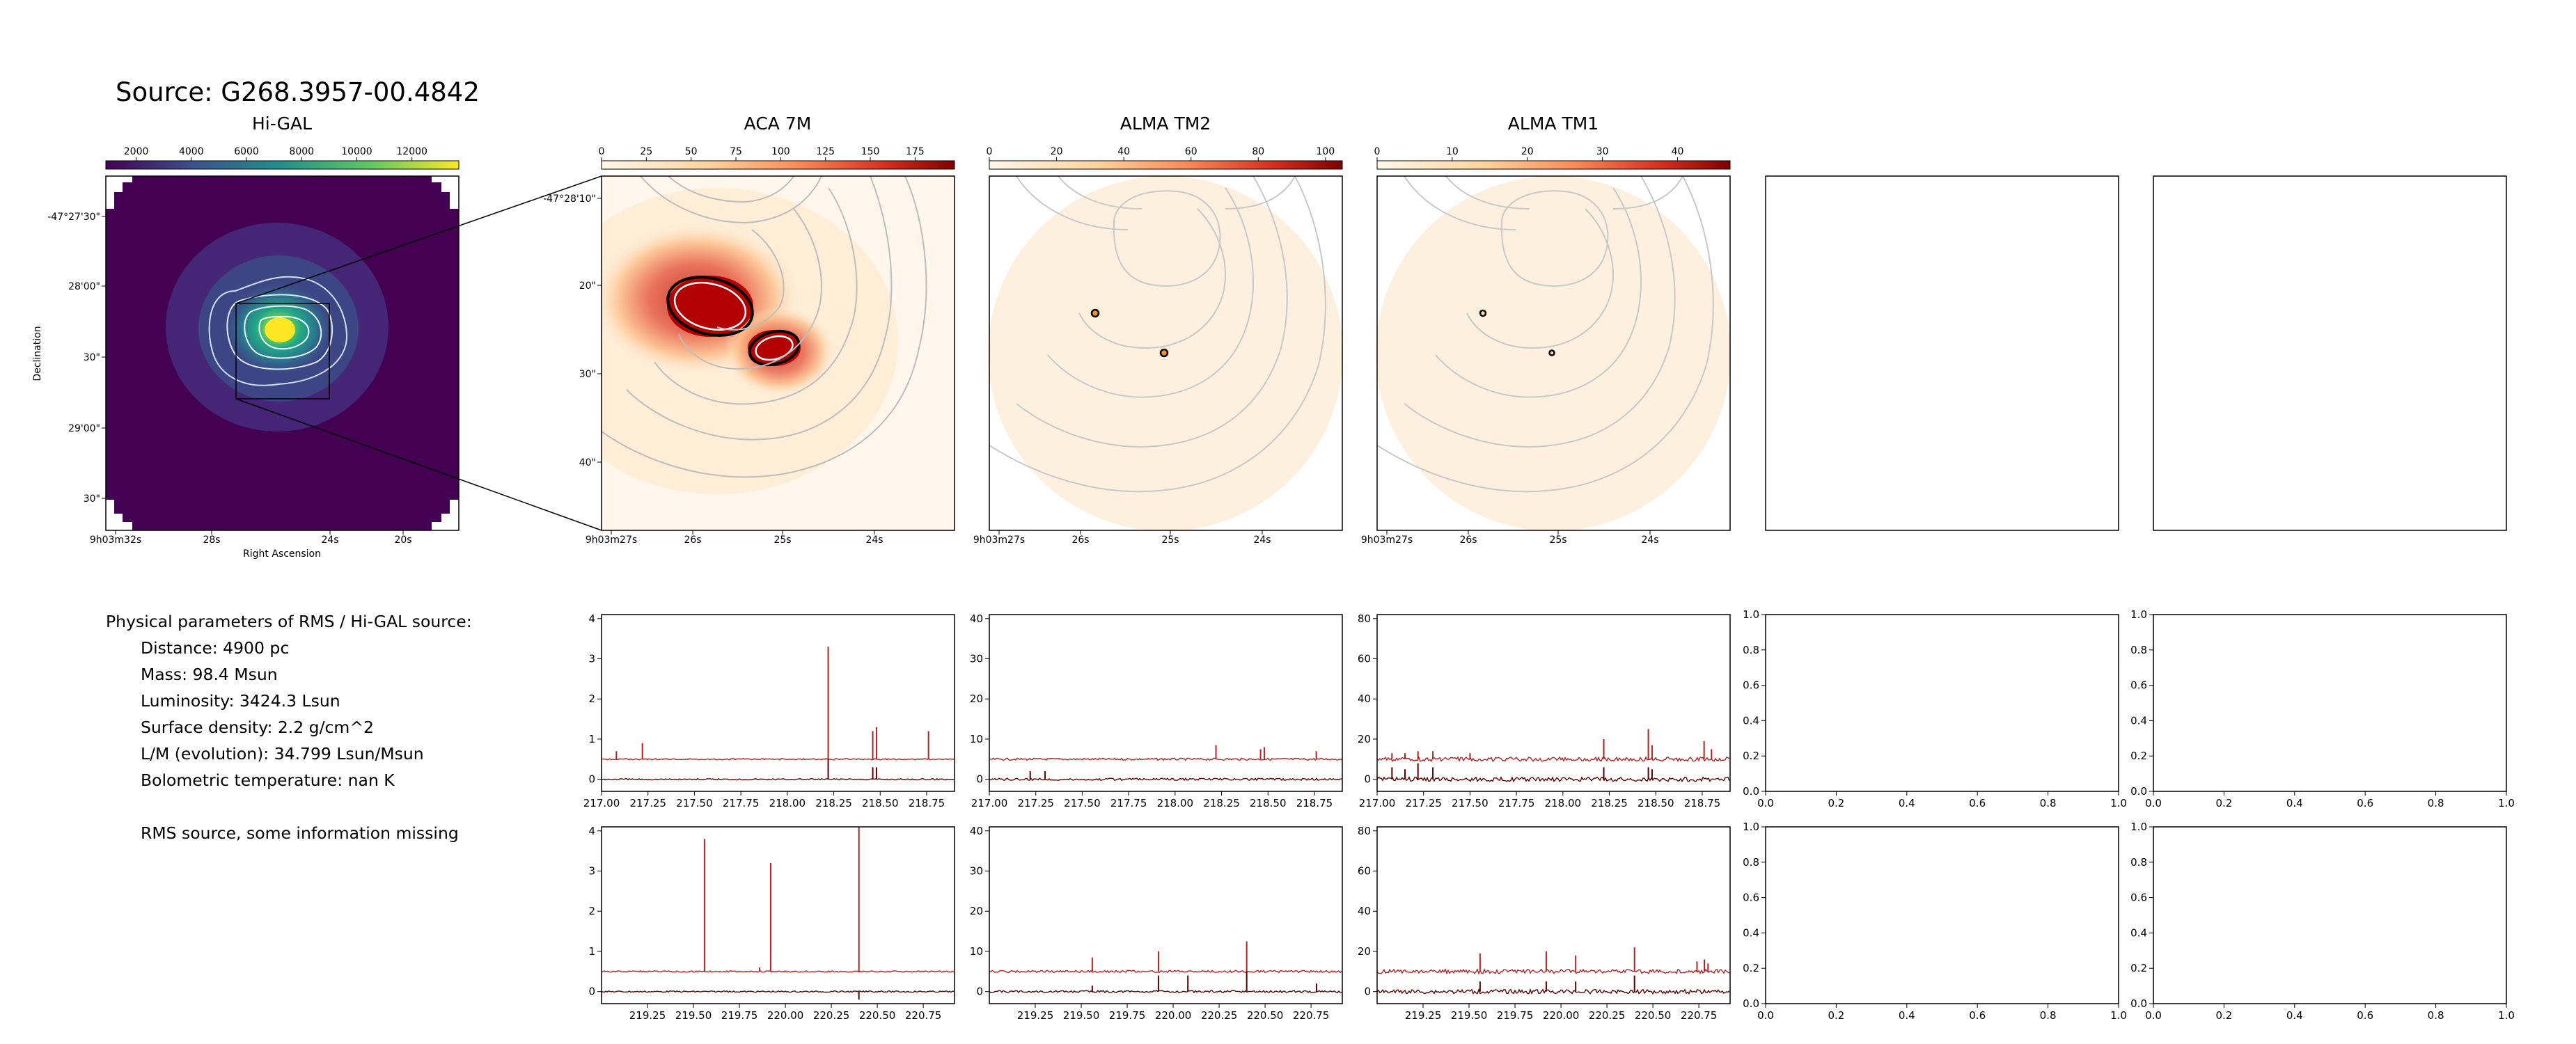  I want to click on x-tick-label: 220.00, so click(1561, 1015).